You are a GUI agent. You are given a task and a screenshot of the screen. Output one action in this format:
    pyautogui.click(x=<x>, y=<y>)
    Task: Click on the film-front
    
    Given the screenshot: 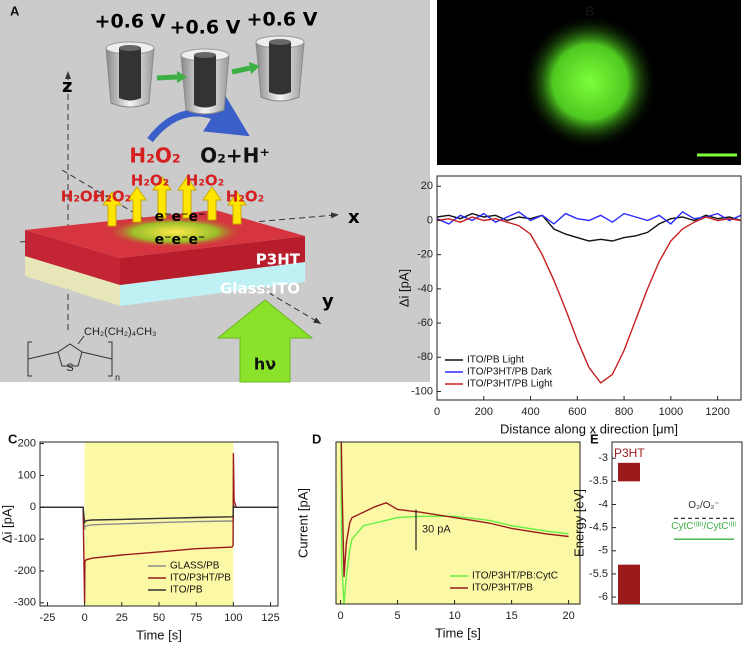 What is the action you would take?
    pyautogui.click(x=212, y=260)
    